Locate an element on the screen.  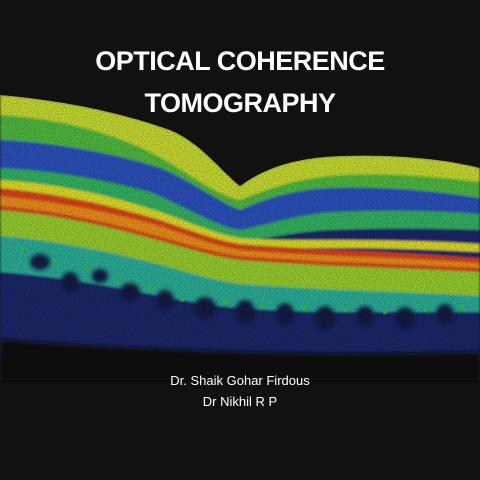
author-credits: Dr. Shaik Gohar Firdous Dr Nikhil R P is located at coordinates (240, 391).